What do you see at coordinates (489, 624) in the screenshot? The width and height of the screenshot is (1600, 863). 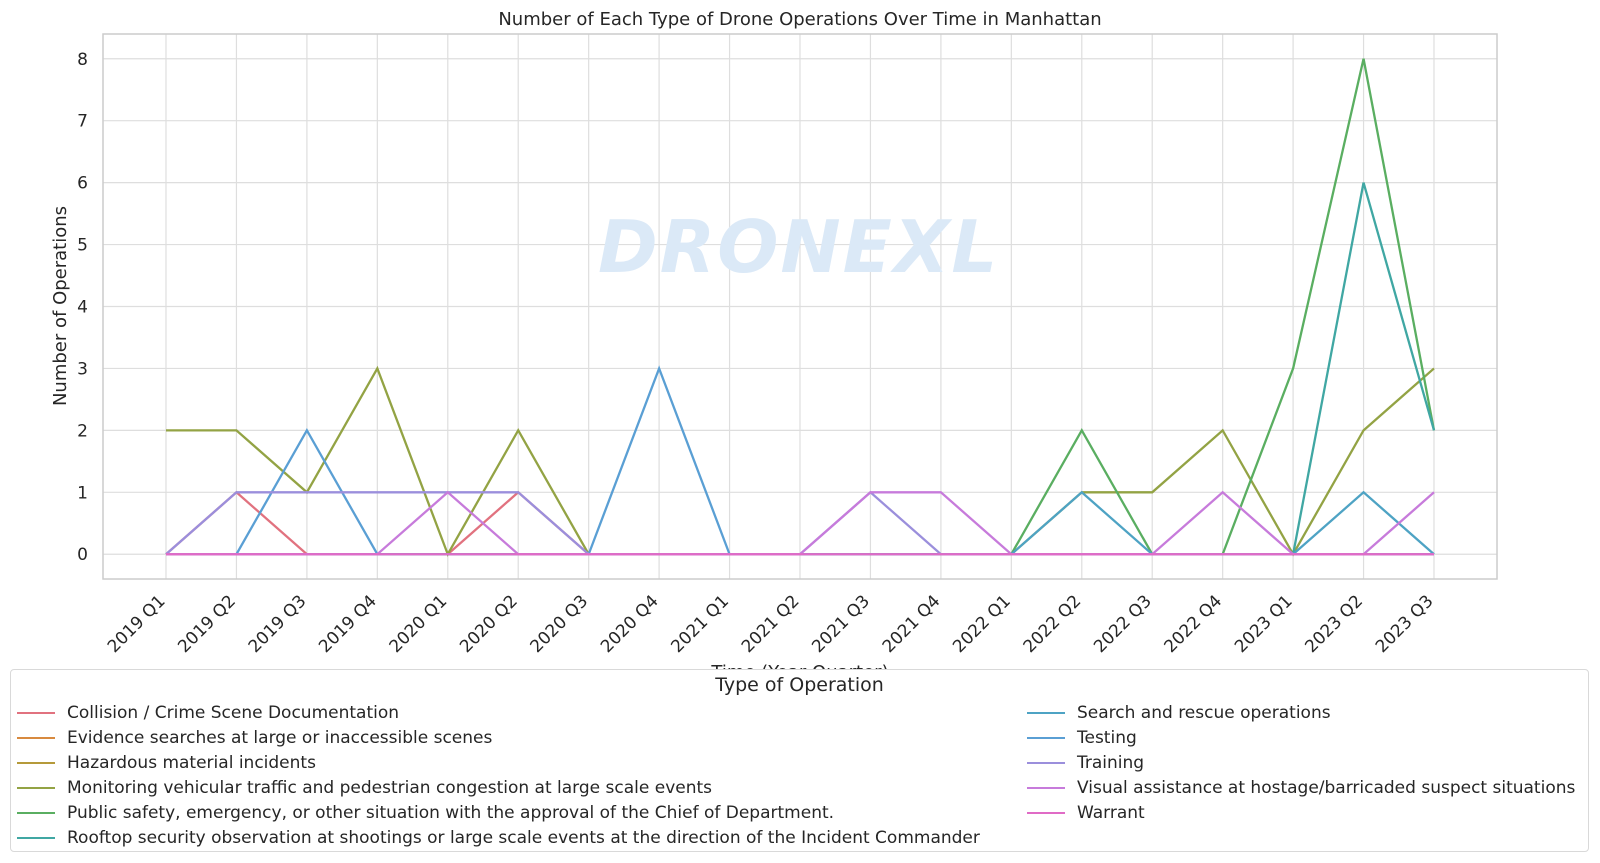 I see `x-tick-label: 2020 Q2` at bounding box center [489, 624].